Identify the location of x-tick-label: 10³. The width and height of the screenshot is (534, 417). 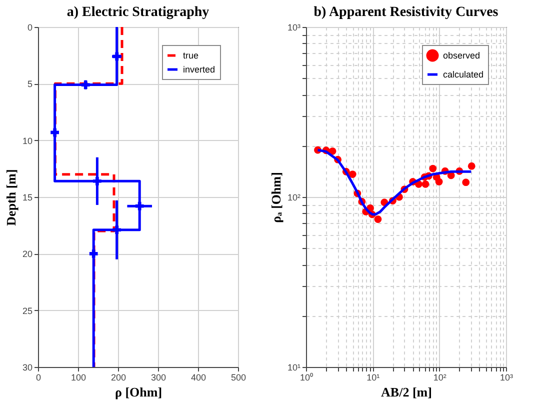
(507, 377).